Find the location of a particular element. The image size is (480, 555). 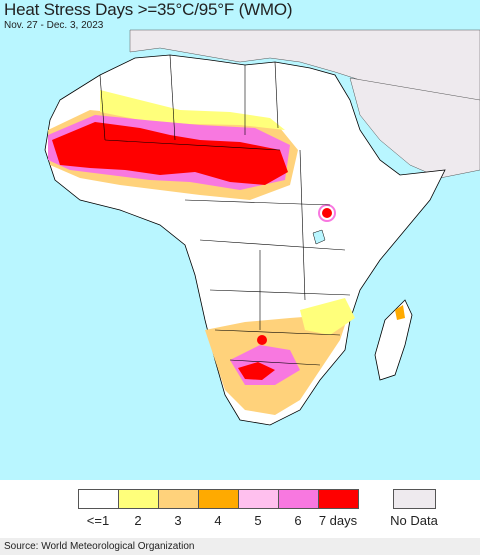

legend-label: <=1 is located at coordinates (98, 520).